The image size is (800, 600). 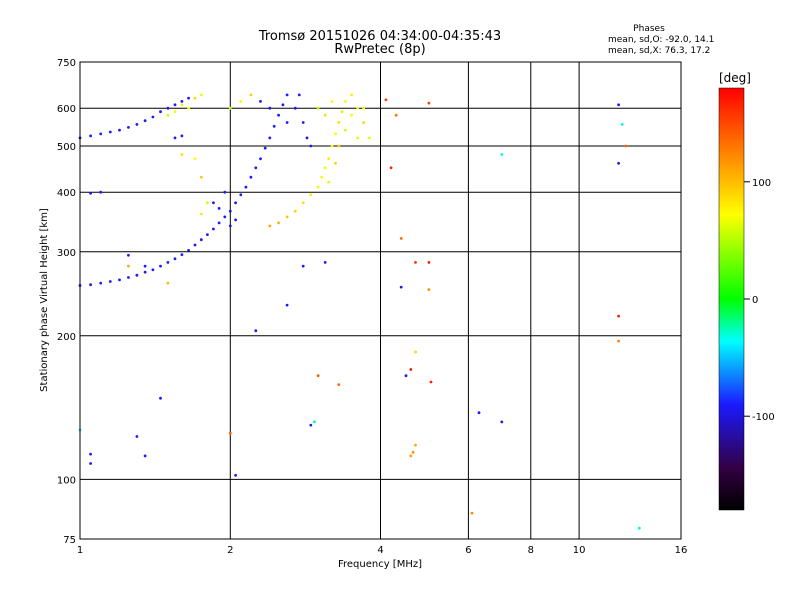 What do you see at coordinates (230, 550) in the screenshot?
I see `x-tick-label: 2` at bounding box center [230, 550].